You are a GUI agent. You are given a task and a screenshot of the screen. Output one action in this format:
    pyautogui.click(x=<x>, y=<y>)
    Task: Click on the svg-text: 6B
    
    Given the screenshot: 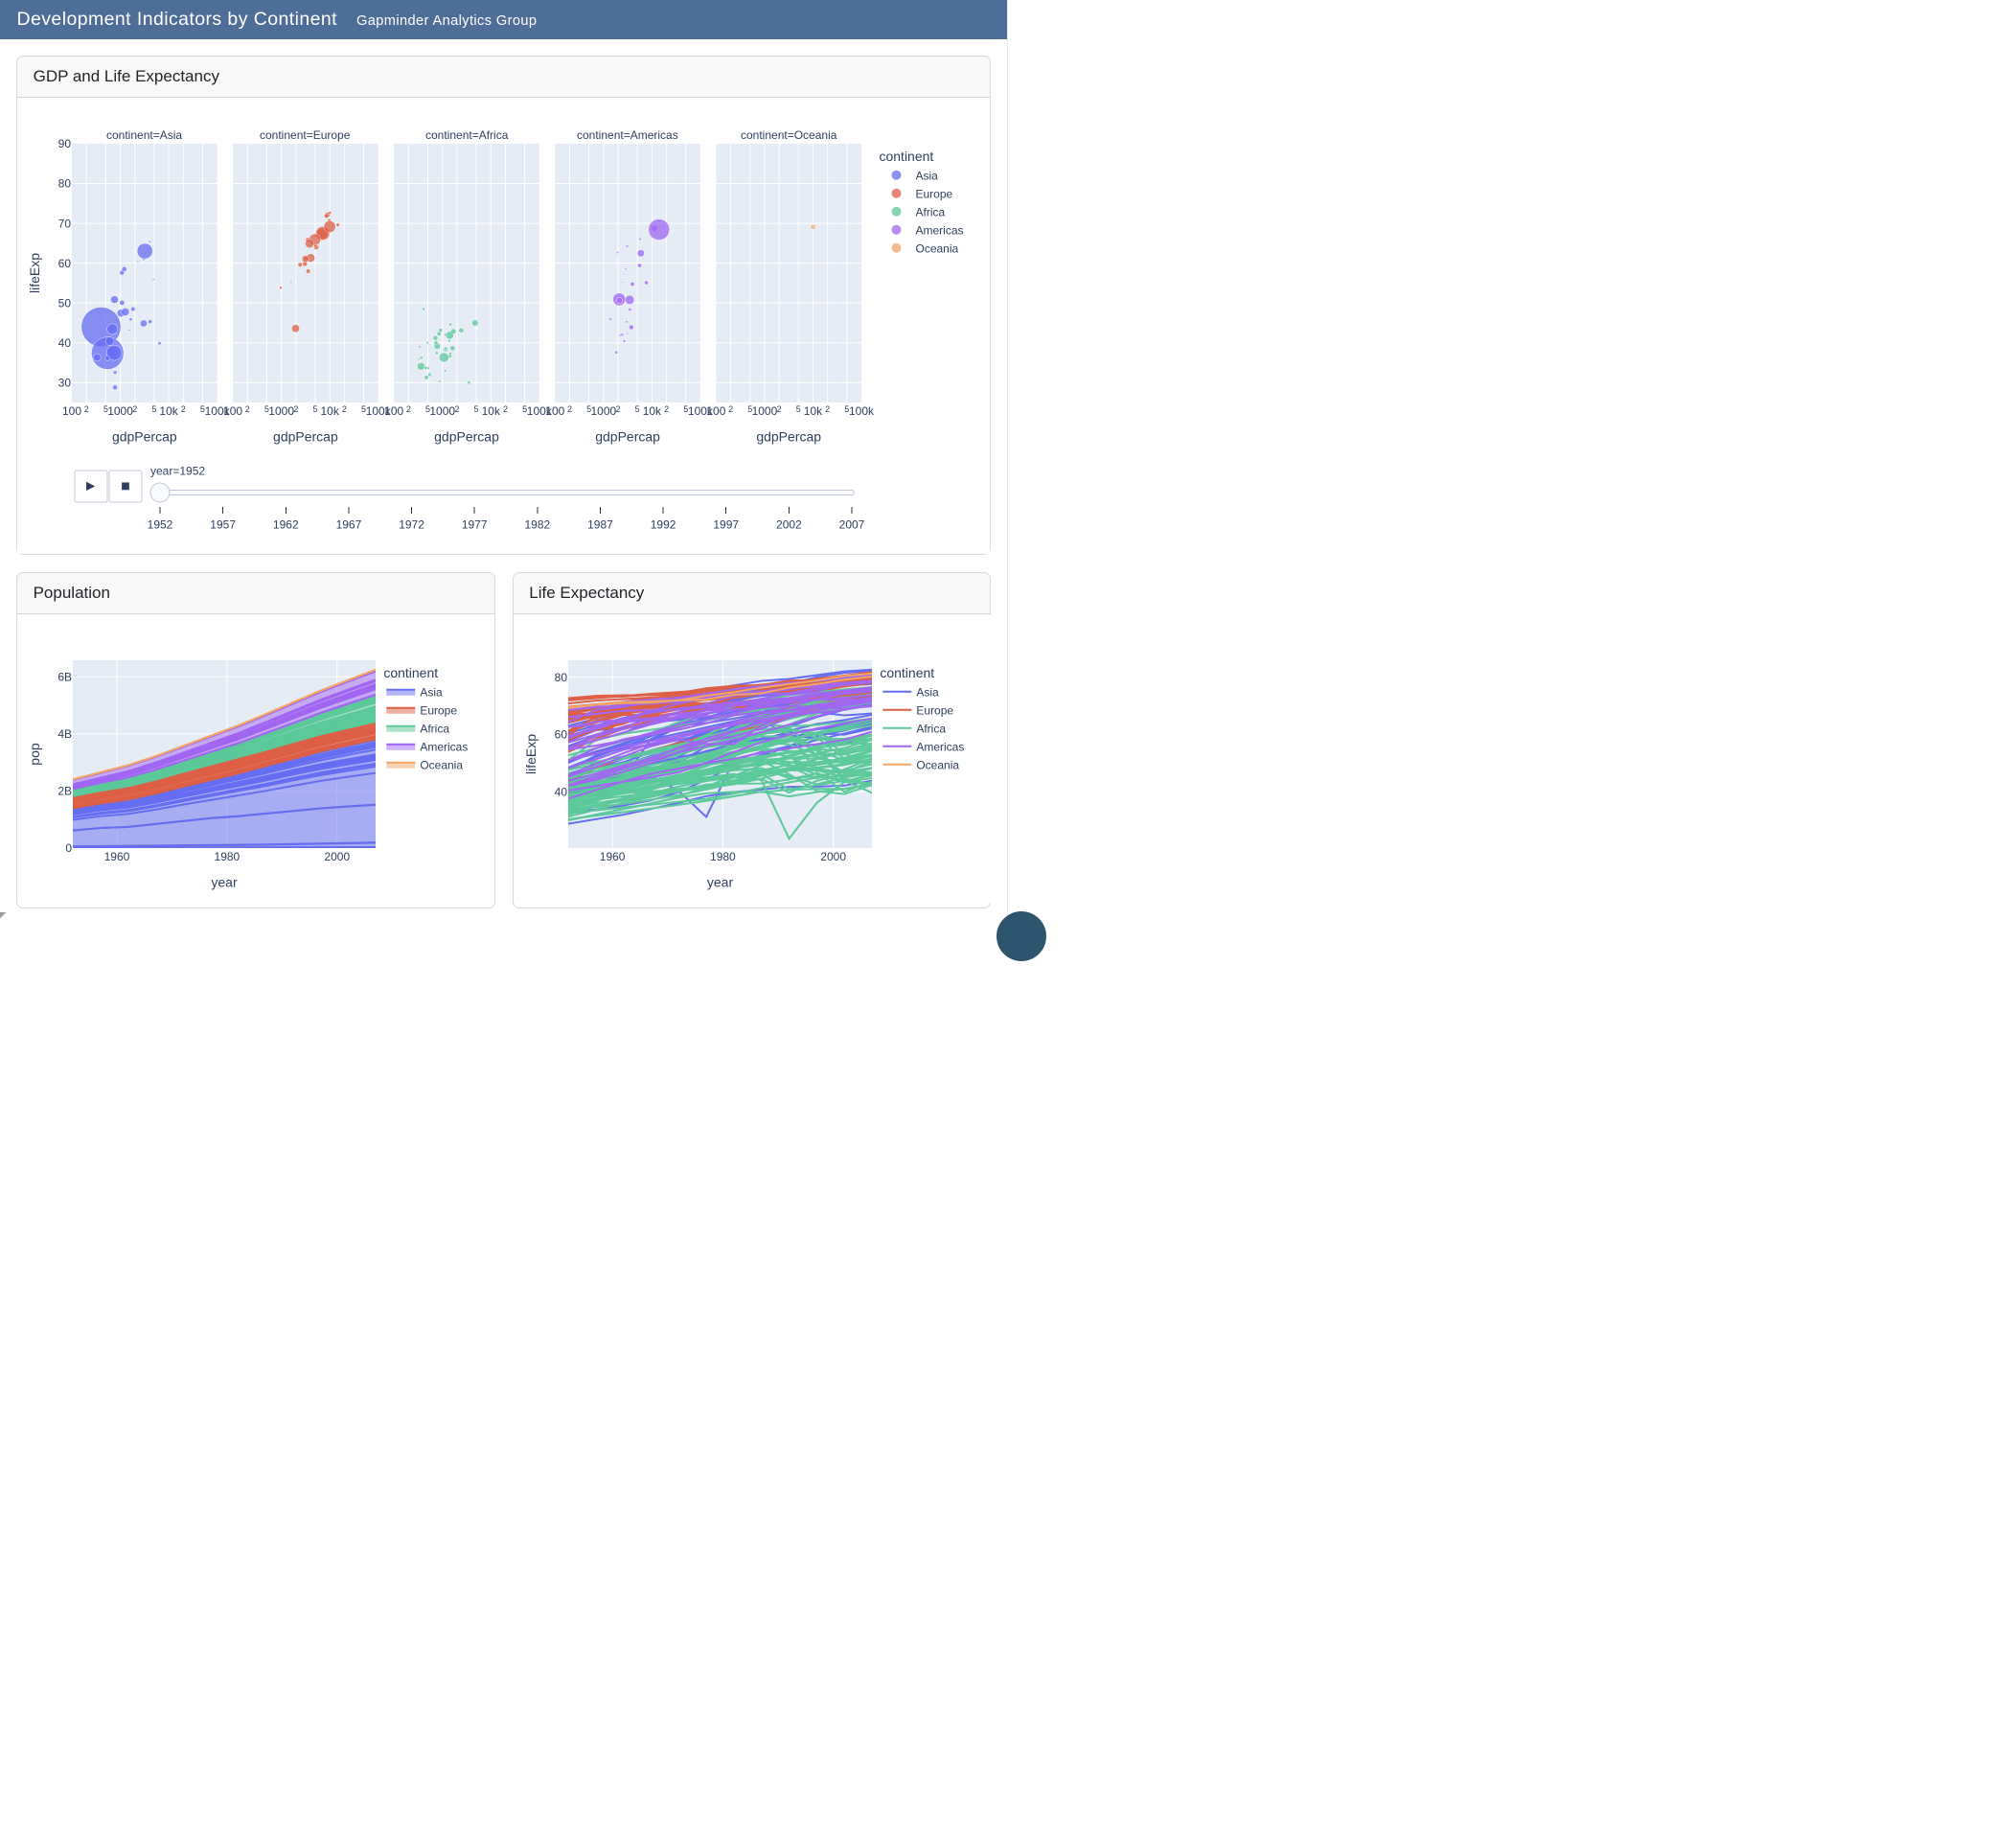 What is the action you would take?
    pyautogui.click(x=64, y=677)
    